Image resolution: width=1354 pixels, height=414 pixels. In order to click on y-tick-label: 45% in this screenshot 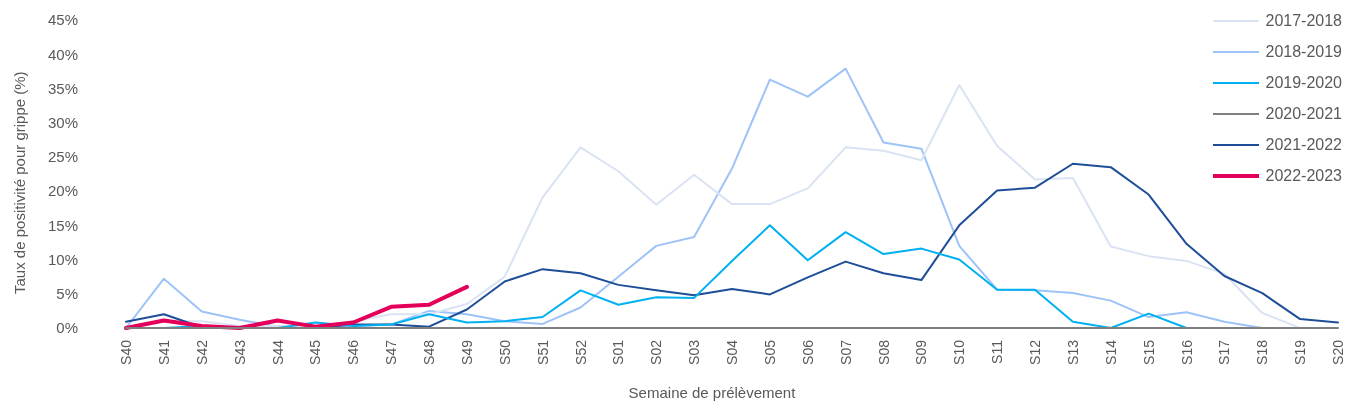, I will do `click(62, 20)`.